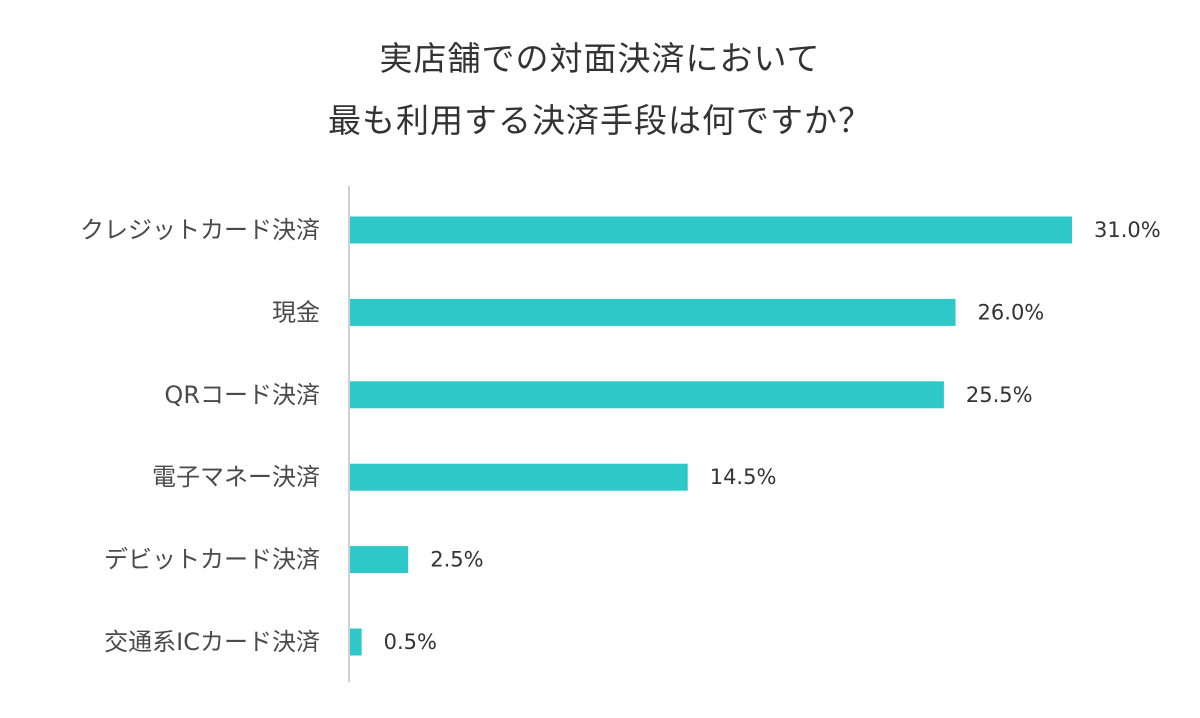  I want to click on value-label: 26.0%, so click(1011, 312).